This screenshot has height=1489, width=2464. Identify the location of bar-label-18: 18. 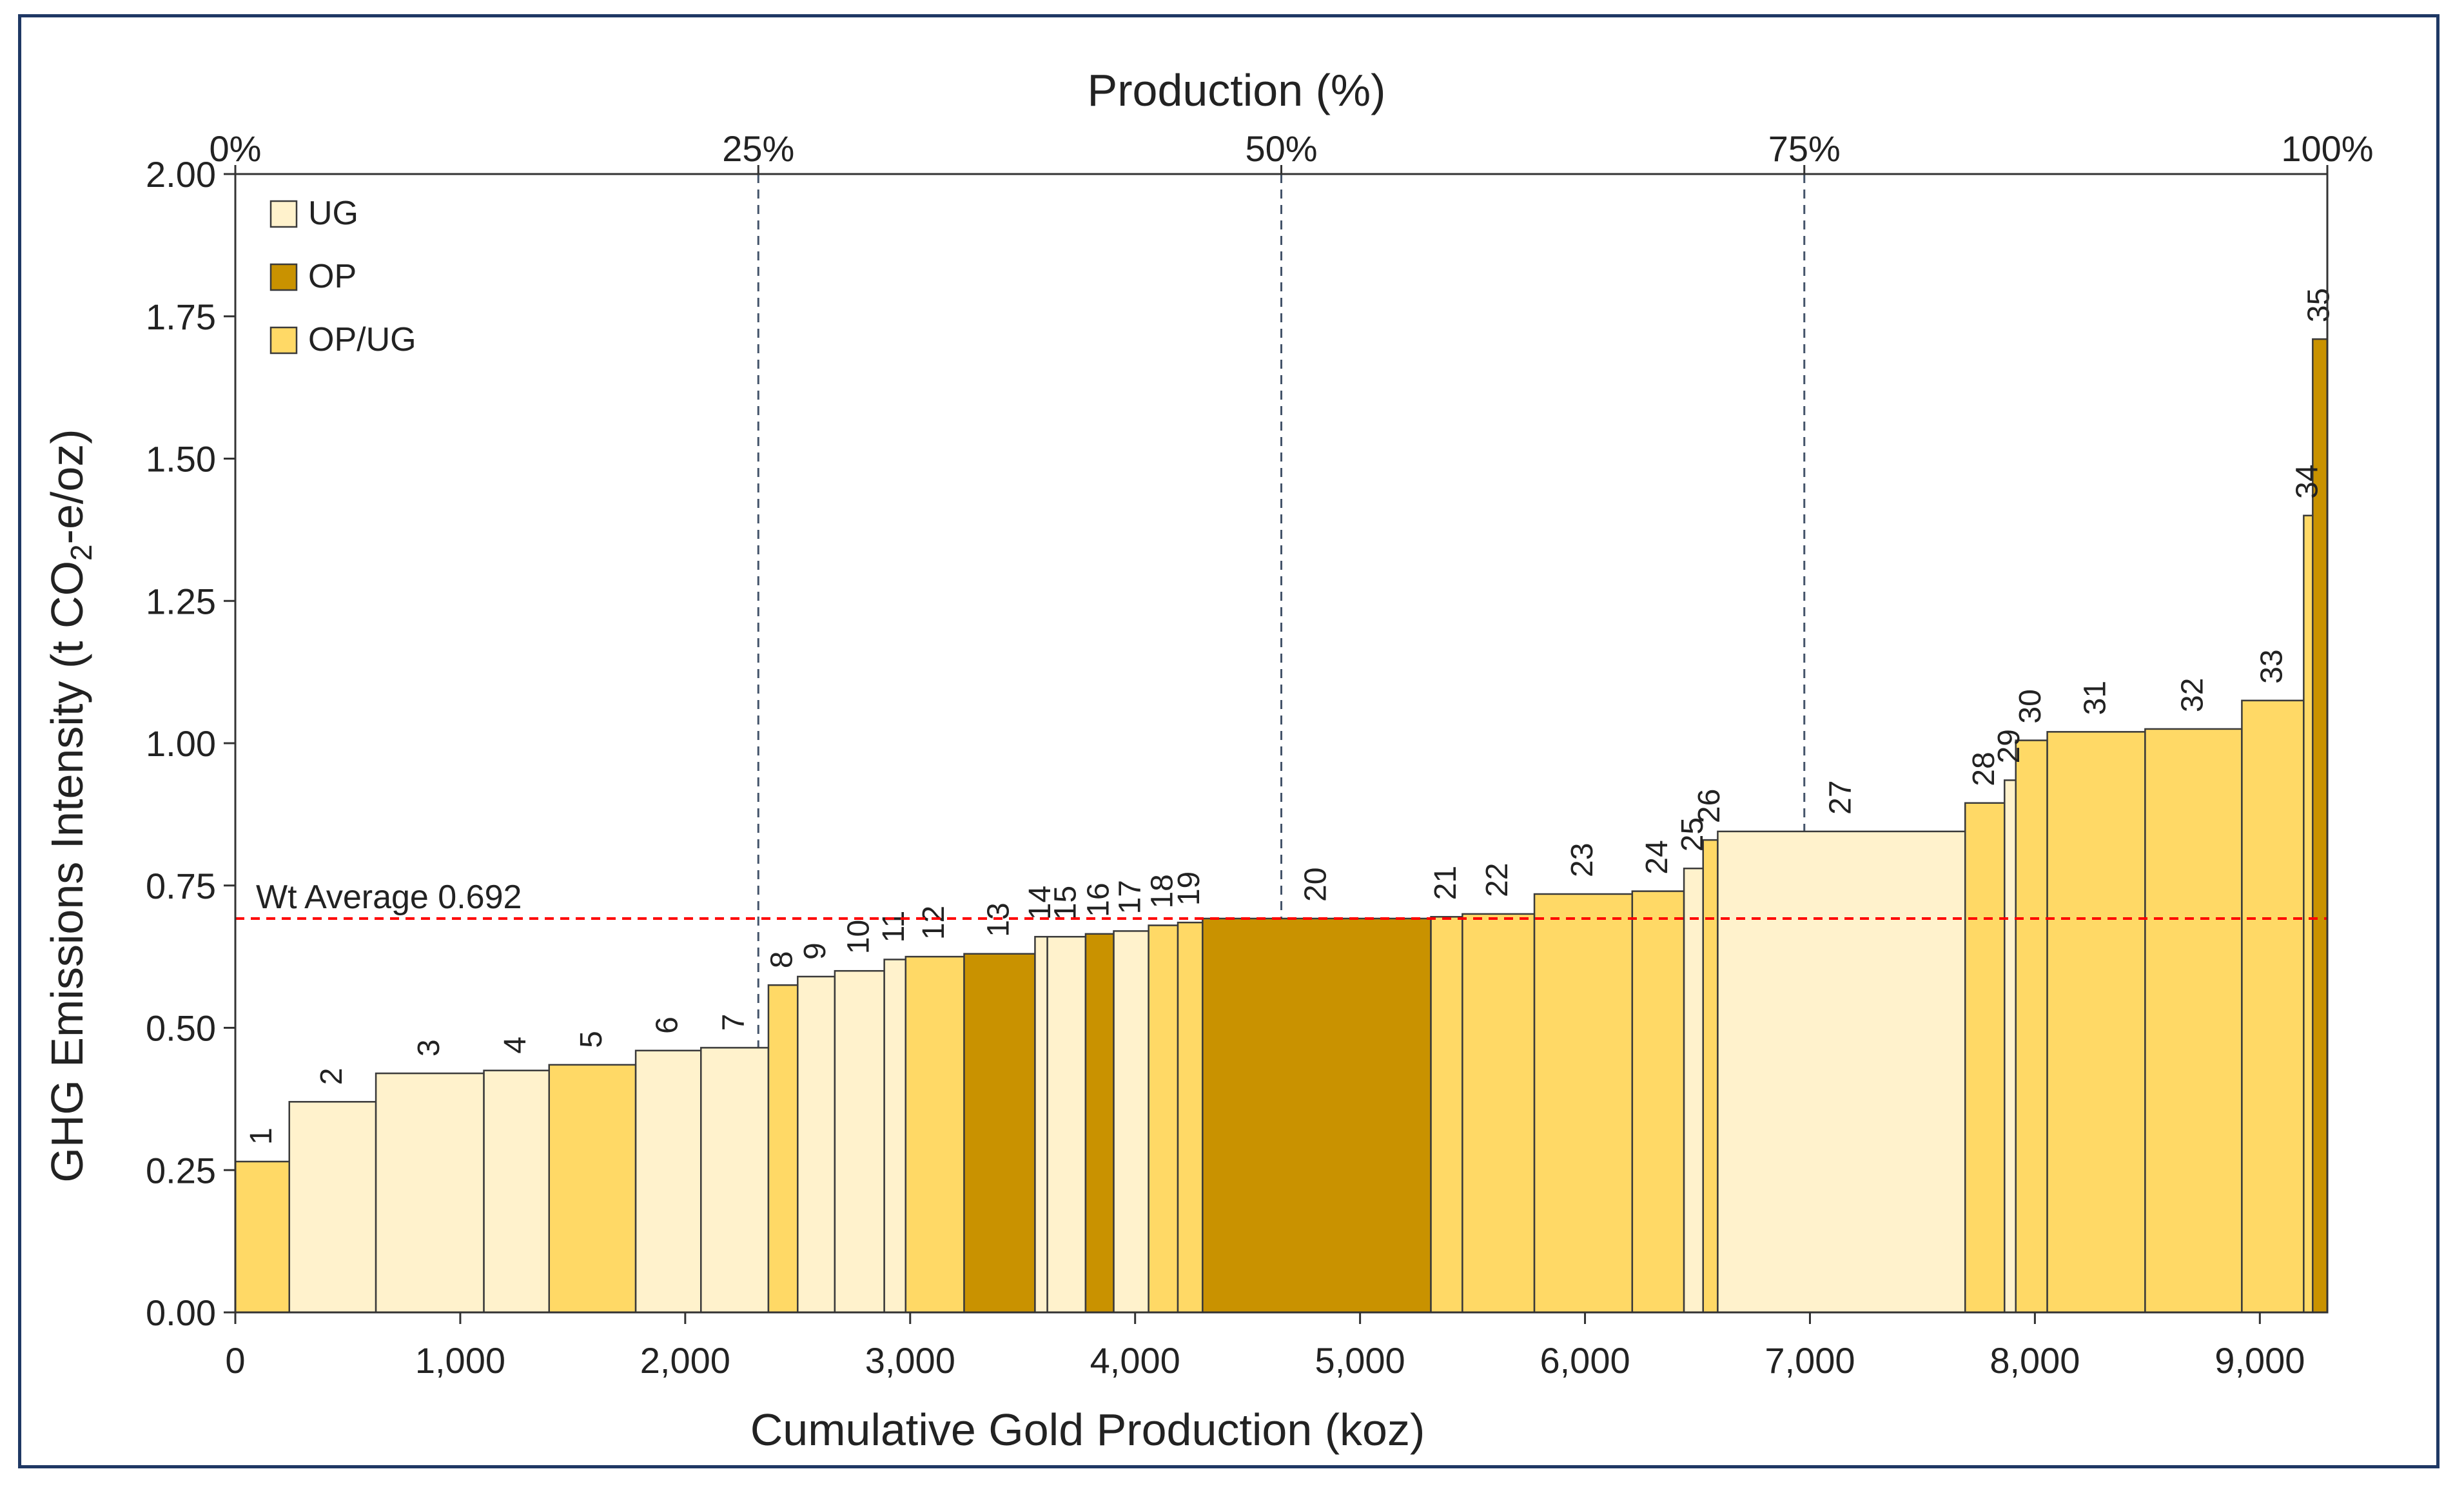
(1162, 891).